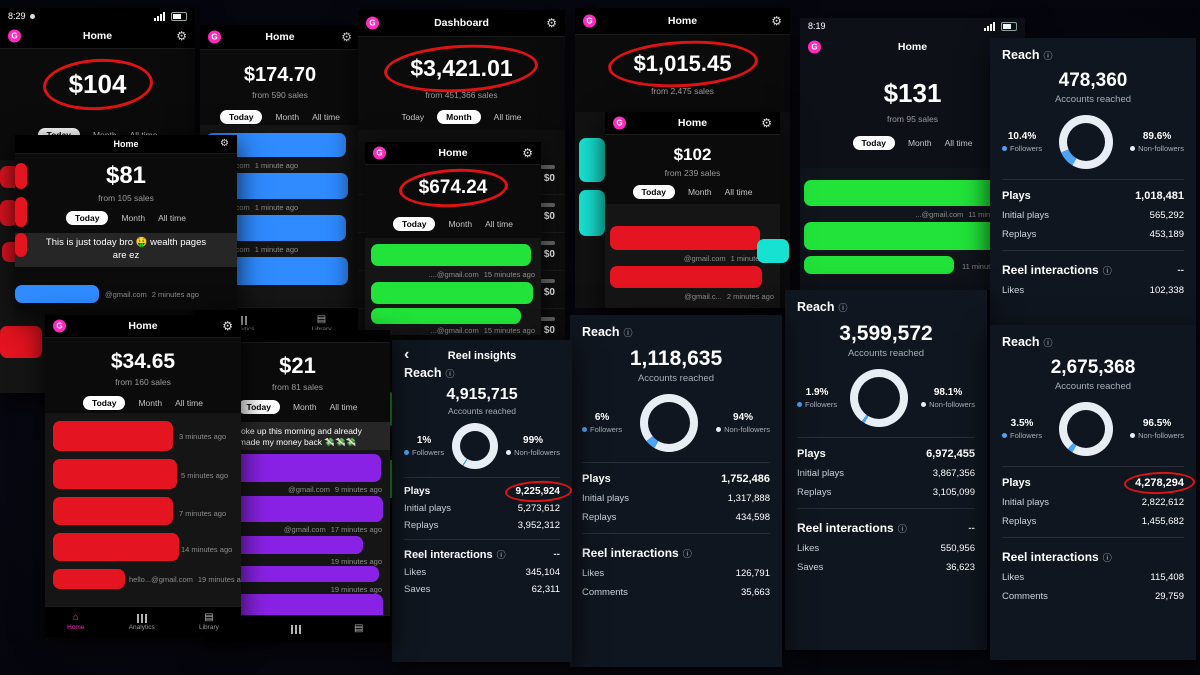 The height and width of the screenshot is (675, 1200). Describe the element at coordinates (297, 336) in the screenshot. I see `app-header` at that location.